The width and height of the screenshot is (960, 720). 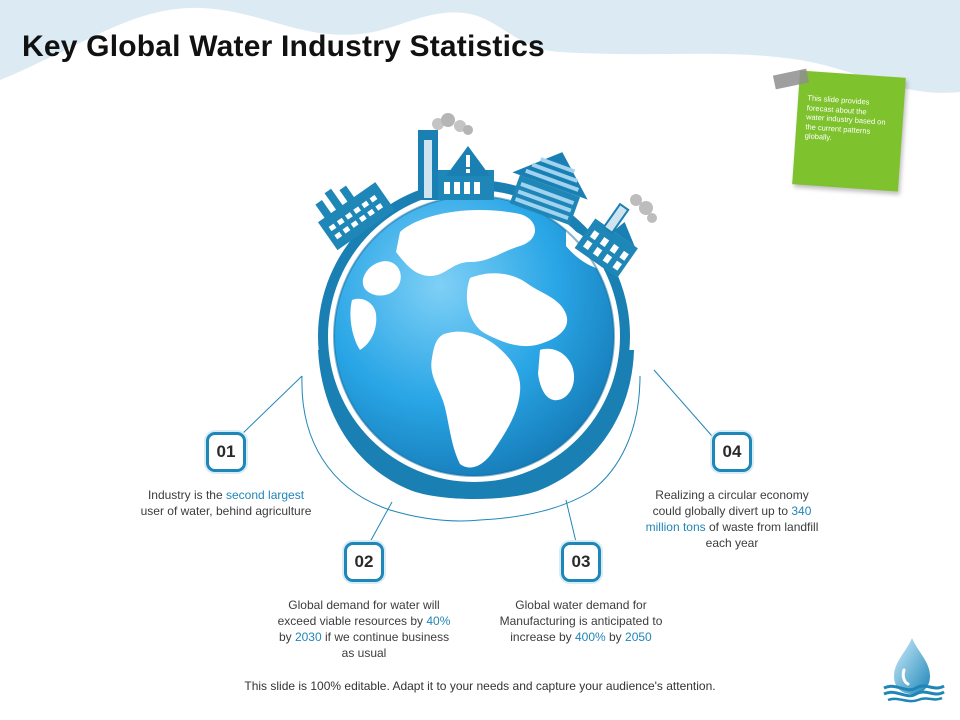 I want to click on factory-icon, so click(x=486, y=195).